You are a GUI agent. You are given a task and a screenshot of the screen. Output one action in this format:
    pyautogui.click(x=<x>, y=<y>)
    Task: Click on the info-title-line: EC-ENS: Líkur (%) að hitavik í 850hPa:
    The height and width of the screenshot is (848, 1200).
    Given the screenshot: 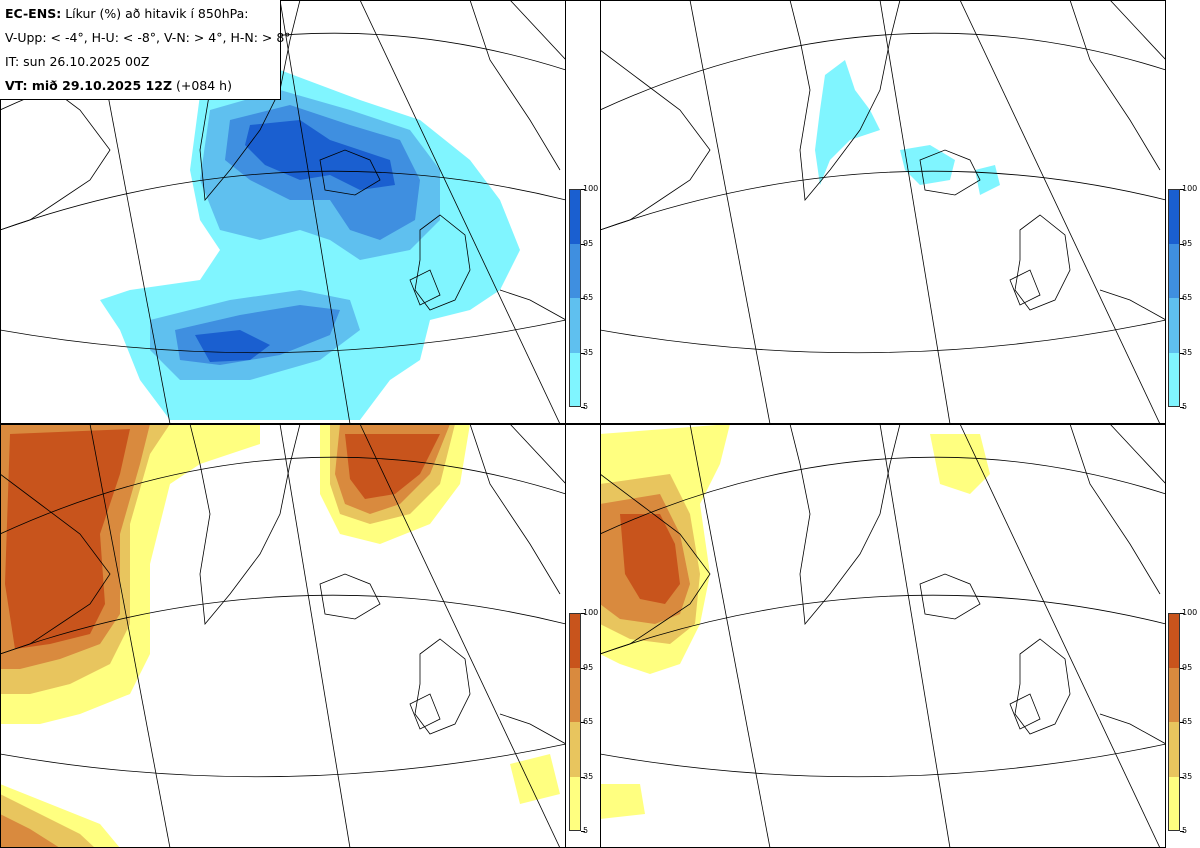 What is the action you would take?
    pyautogui.click(x=140, y=16)
    